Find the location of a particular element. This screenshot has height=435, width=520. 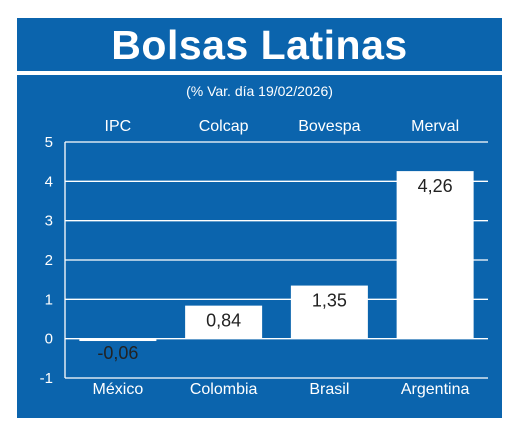

title-band: Bolsas Latinas is located at coordinates (259, 46).